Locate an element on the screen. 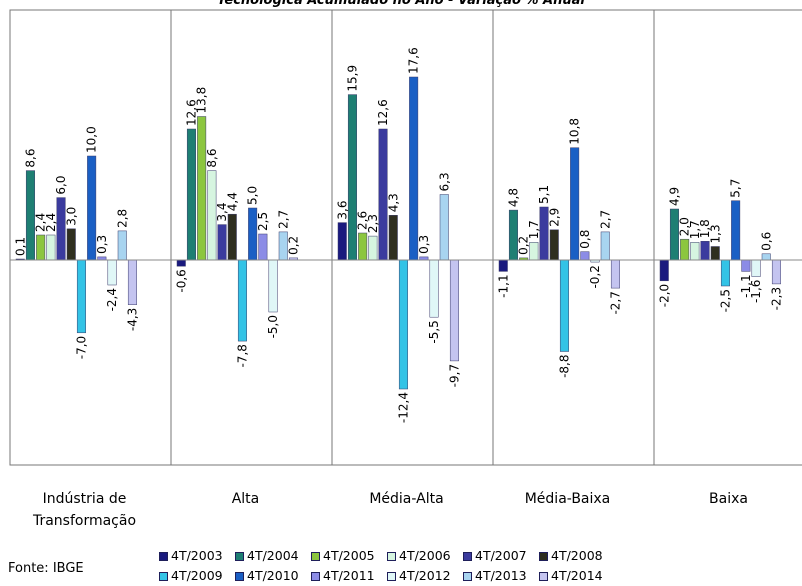 The image size is (802, 586). data-label: 1,7 is located at coordinates (695, 229).